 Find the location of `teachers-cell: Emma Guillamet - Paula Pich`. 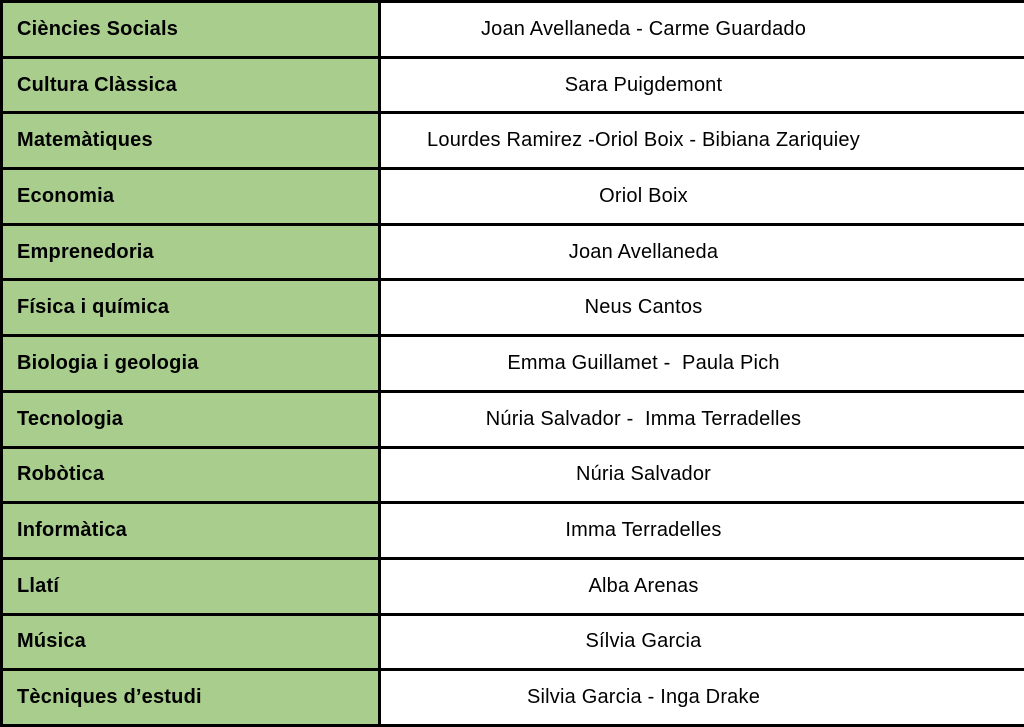

teachers-cell: Emma Guillamet - Paula Pich is located at coordinates (702, 364).